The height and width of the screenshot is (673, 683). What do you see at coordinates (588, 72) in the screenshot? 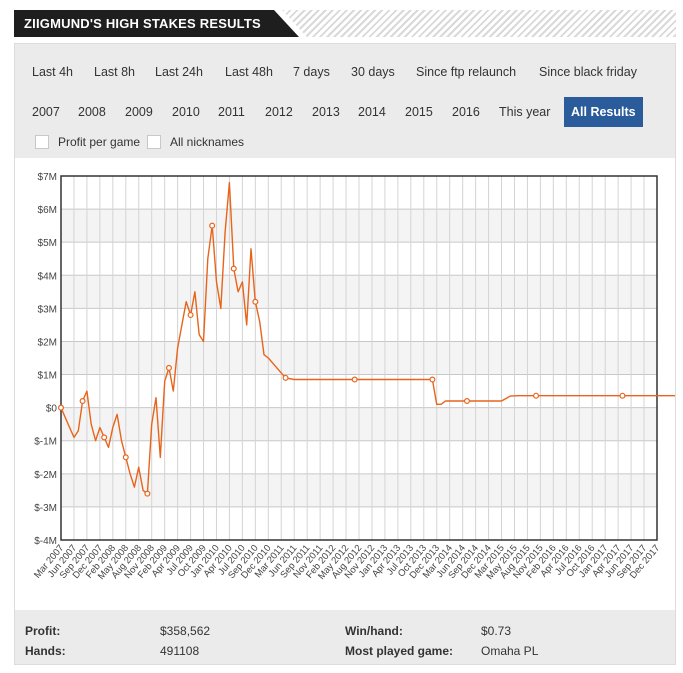
I see `filter-since-black-friday-button: Since black friday` at bounding box center [588, 72].